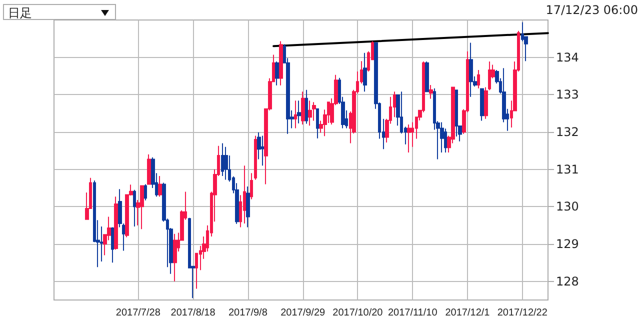 This screenshot has height=335, width=640. I want to click on y-tick-label: 131, so click(567, 169).